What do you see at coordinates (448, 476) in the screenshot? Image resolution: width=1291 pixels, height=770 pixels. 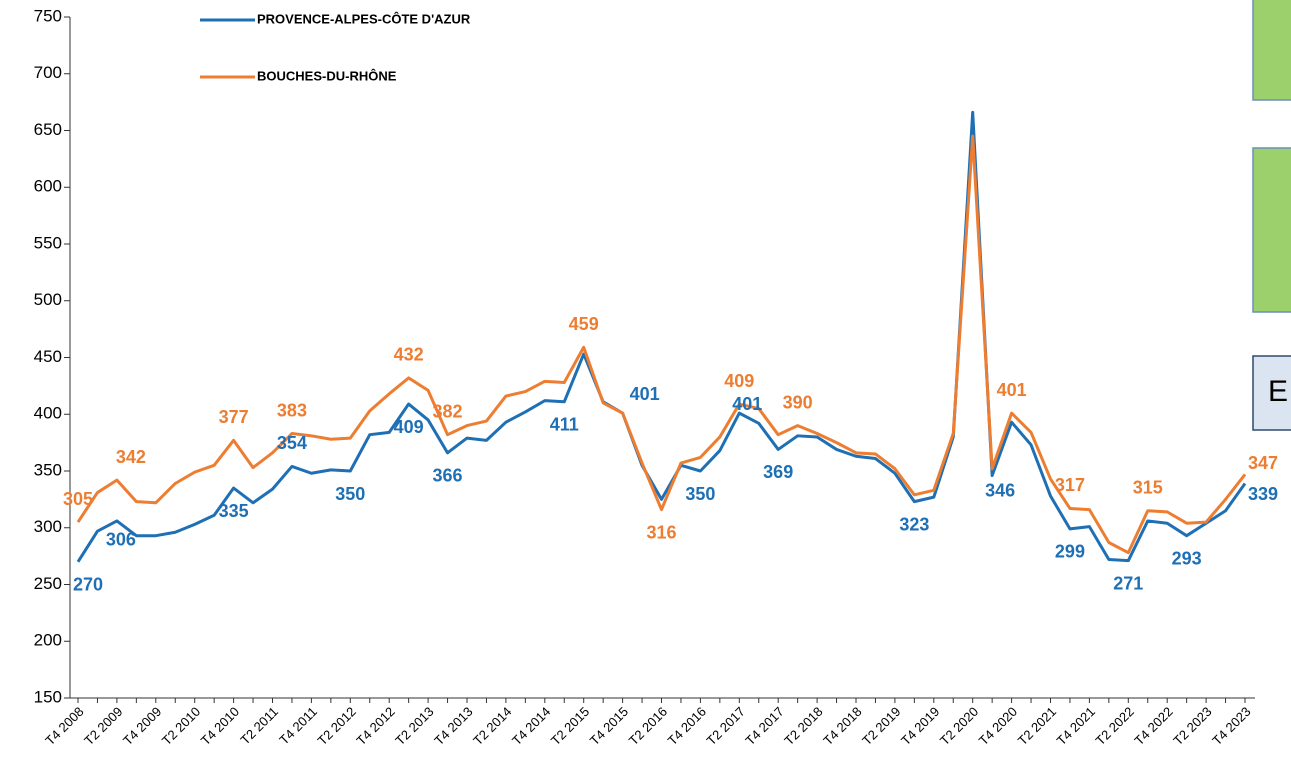 I see `data-label: 366` at bounding box center [448, 476].